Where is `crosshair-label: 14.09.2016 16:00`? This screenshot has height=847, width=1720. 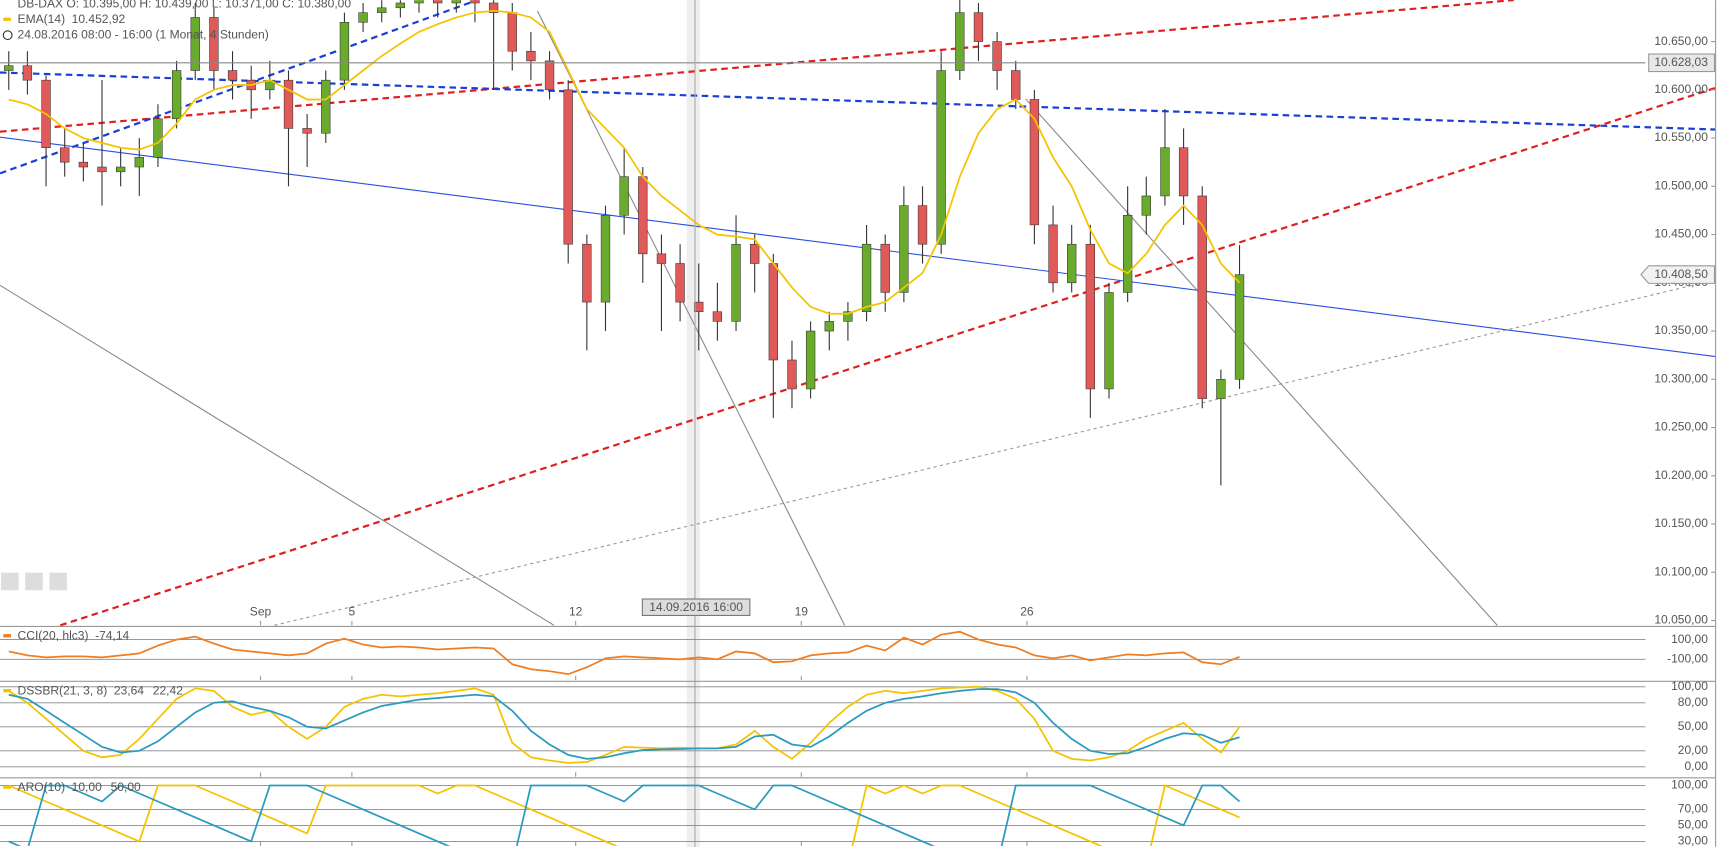 crosshair-label: 14.09.2016 16:00 is located at coordinates (696, 607).